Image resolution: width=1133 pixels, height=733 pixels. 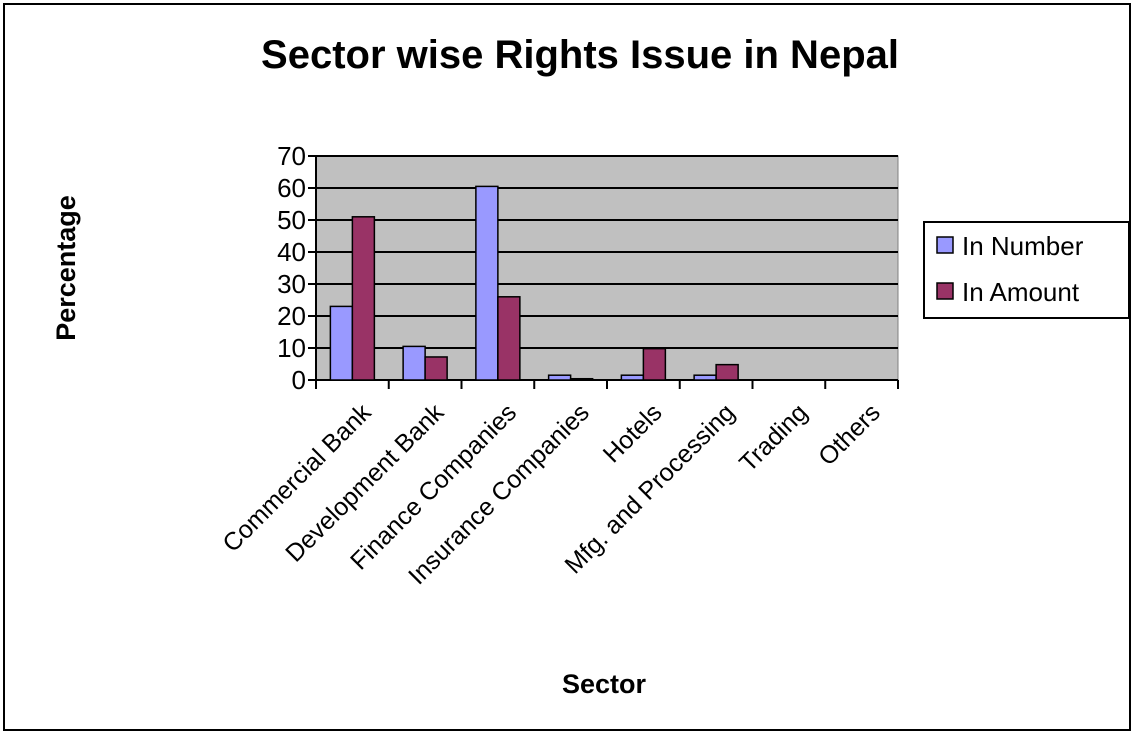 I want to click on legend-box, so click(x=1026, y=270).